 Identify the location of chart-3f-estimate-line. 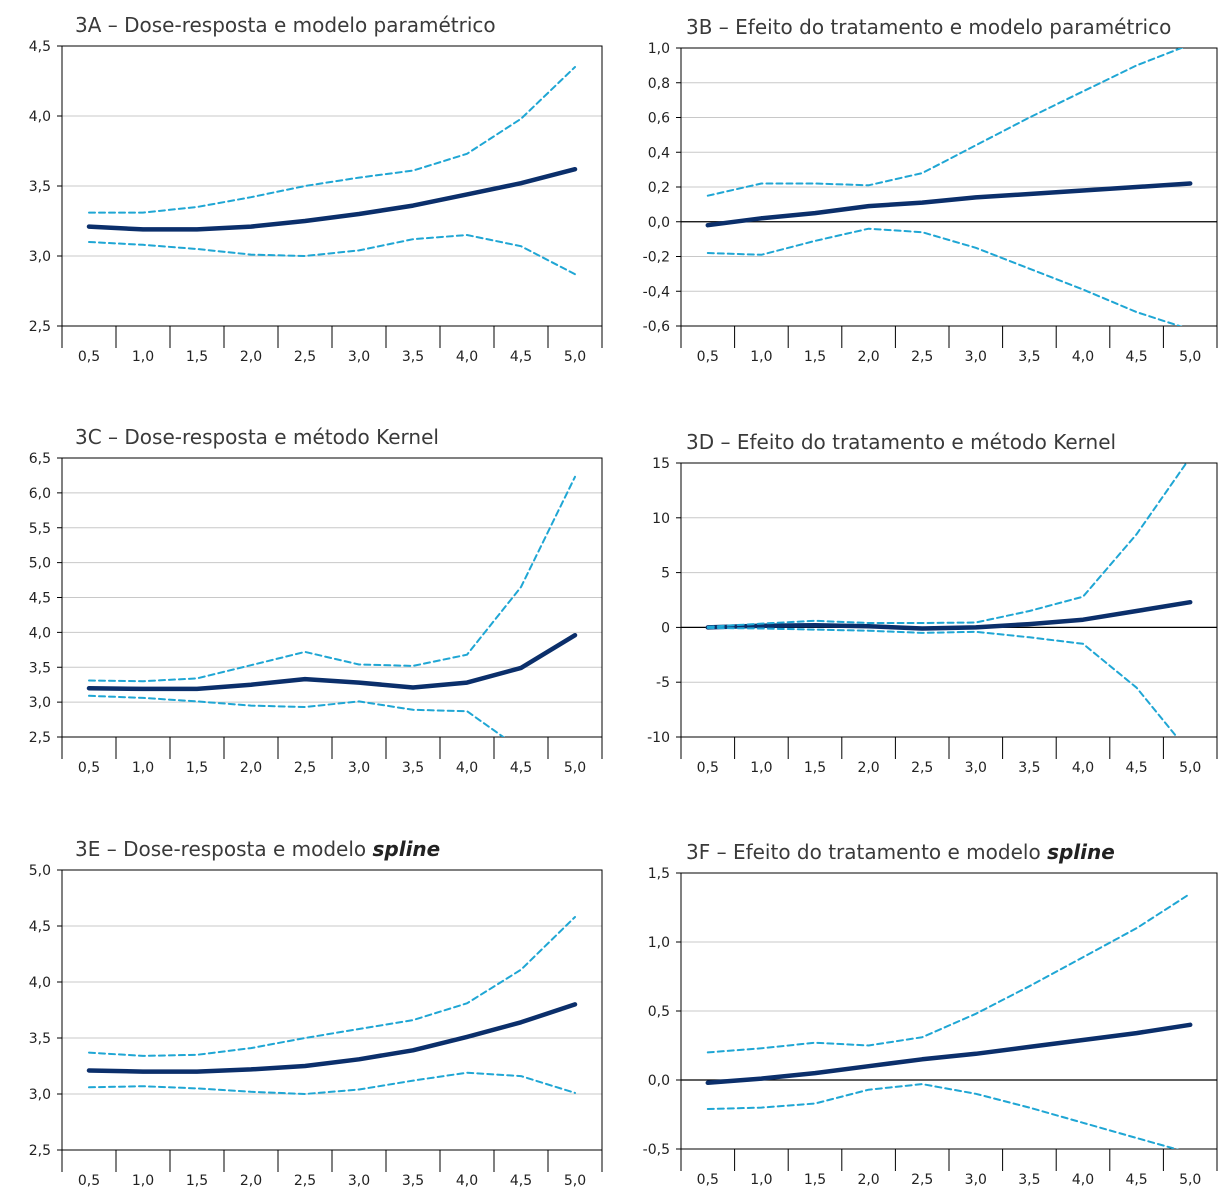
(949, 1054).